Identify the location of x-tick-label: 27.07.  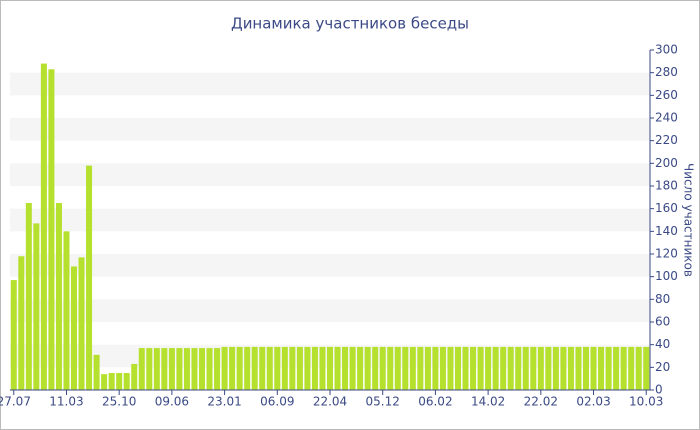
(15, 402).